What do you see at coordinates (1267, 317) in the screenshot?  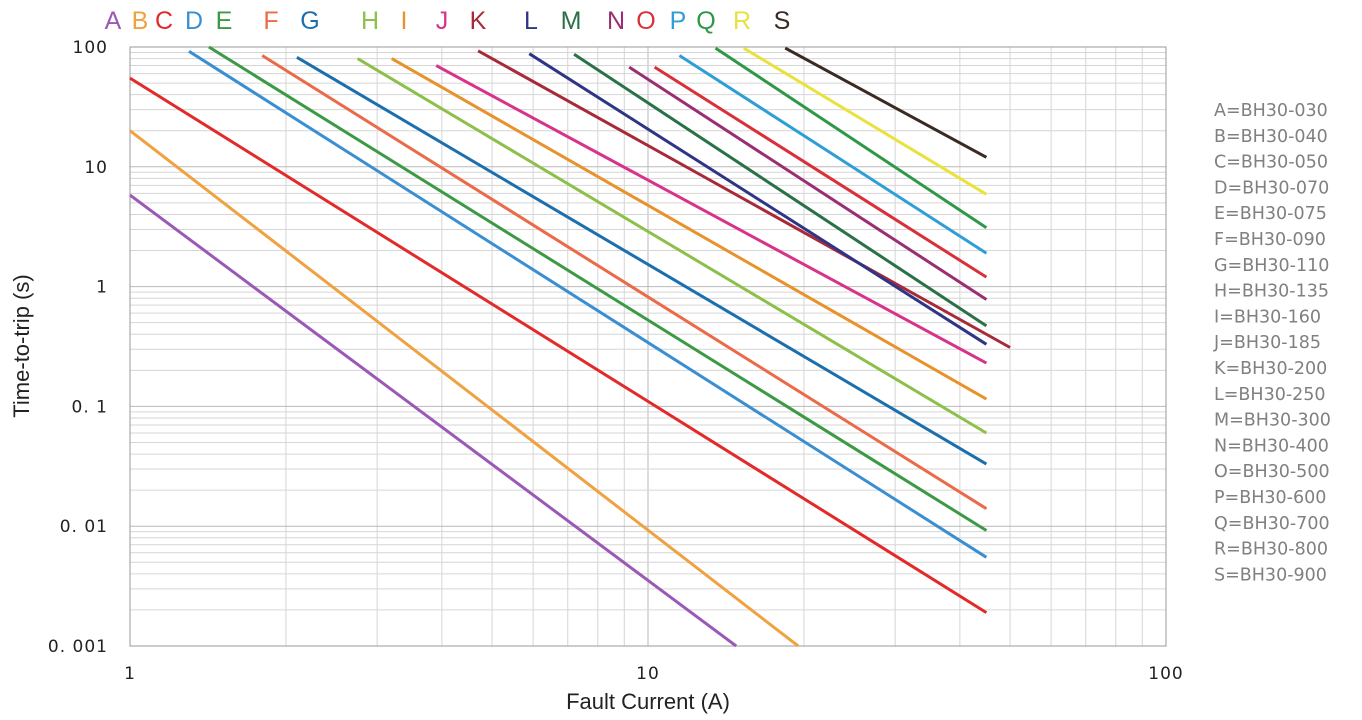 I see `legend-entry-i: I=BH30-160` at bounding box center [1267, 317].